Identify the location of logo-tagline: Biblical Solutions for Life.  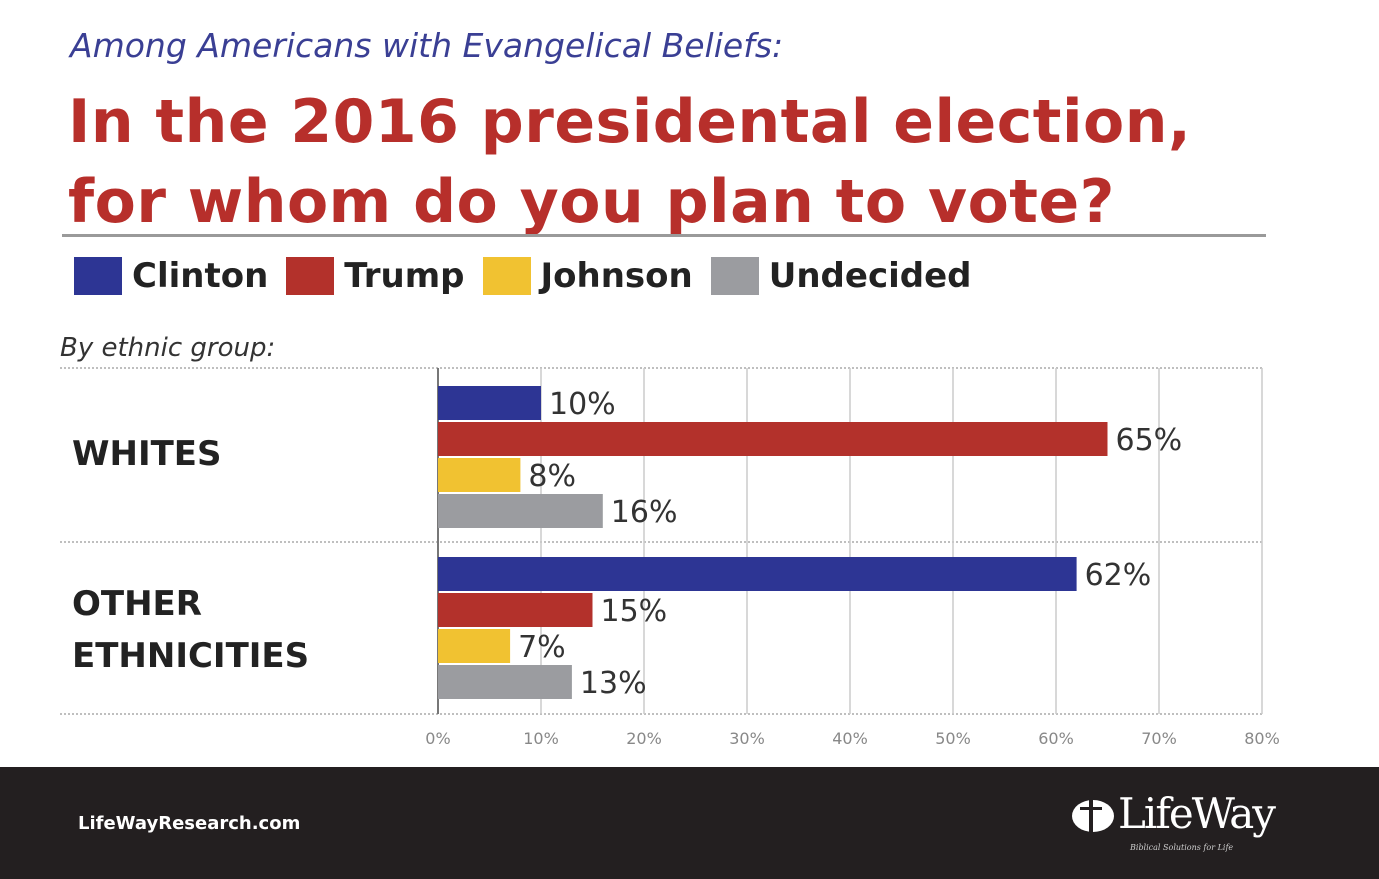
(1182, 847).